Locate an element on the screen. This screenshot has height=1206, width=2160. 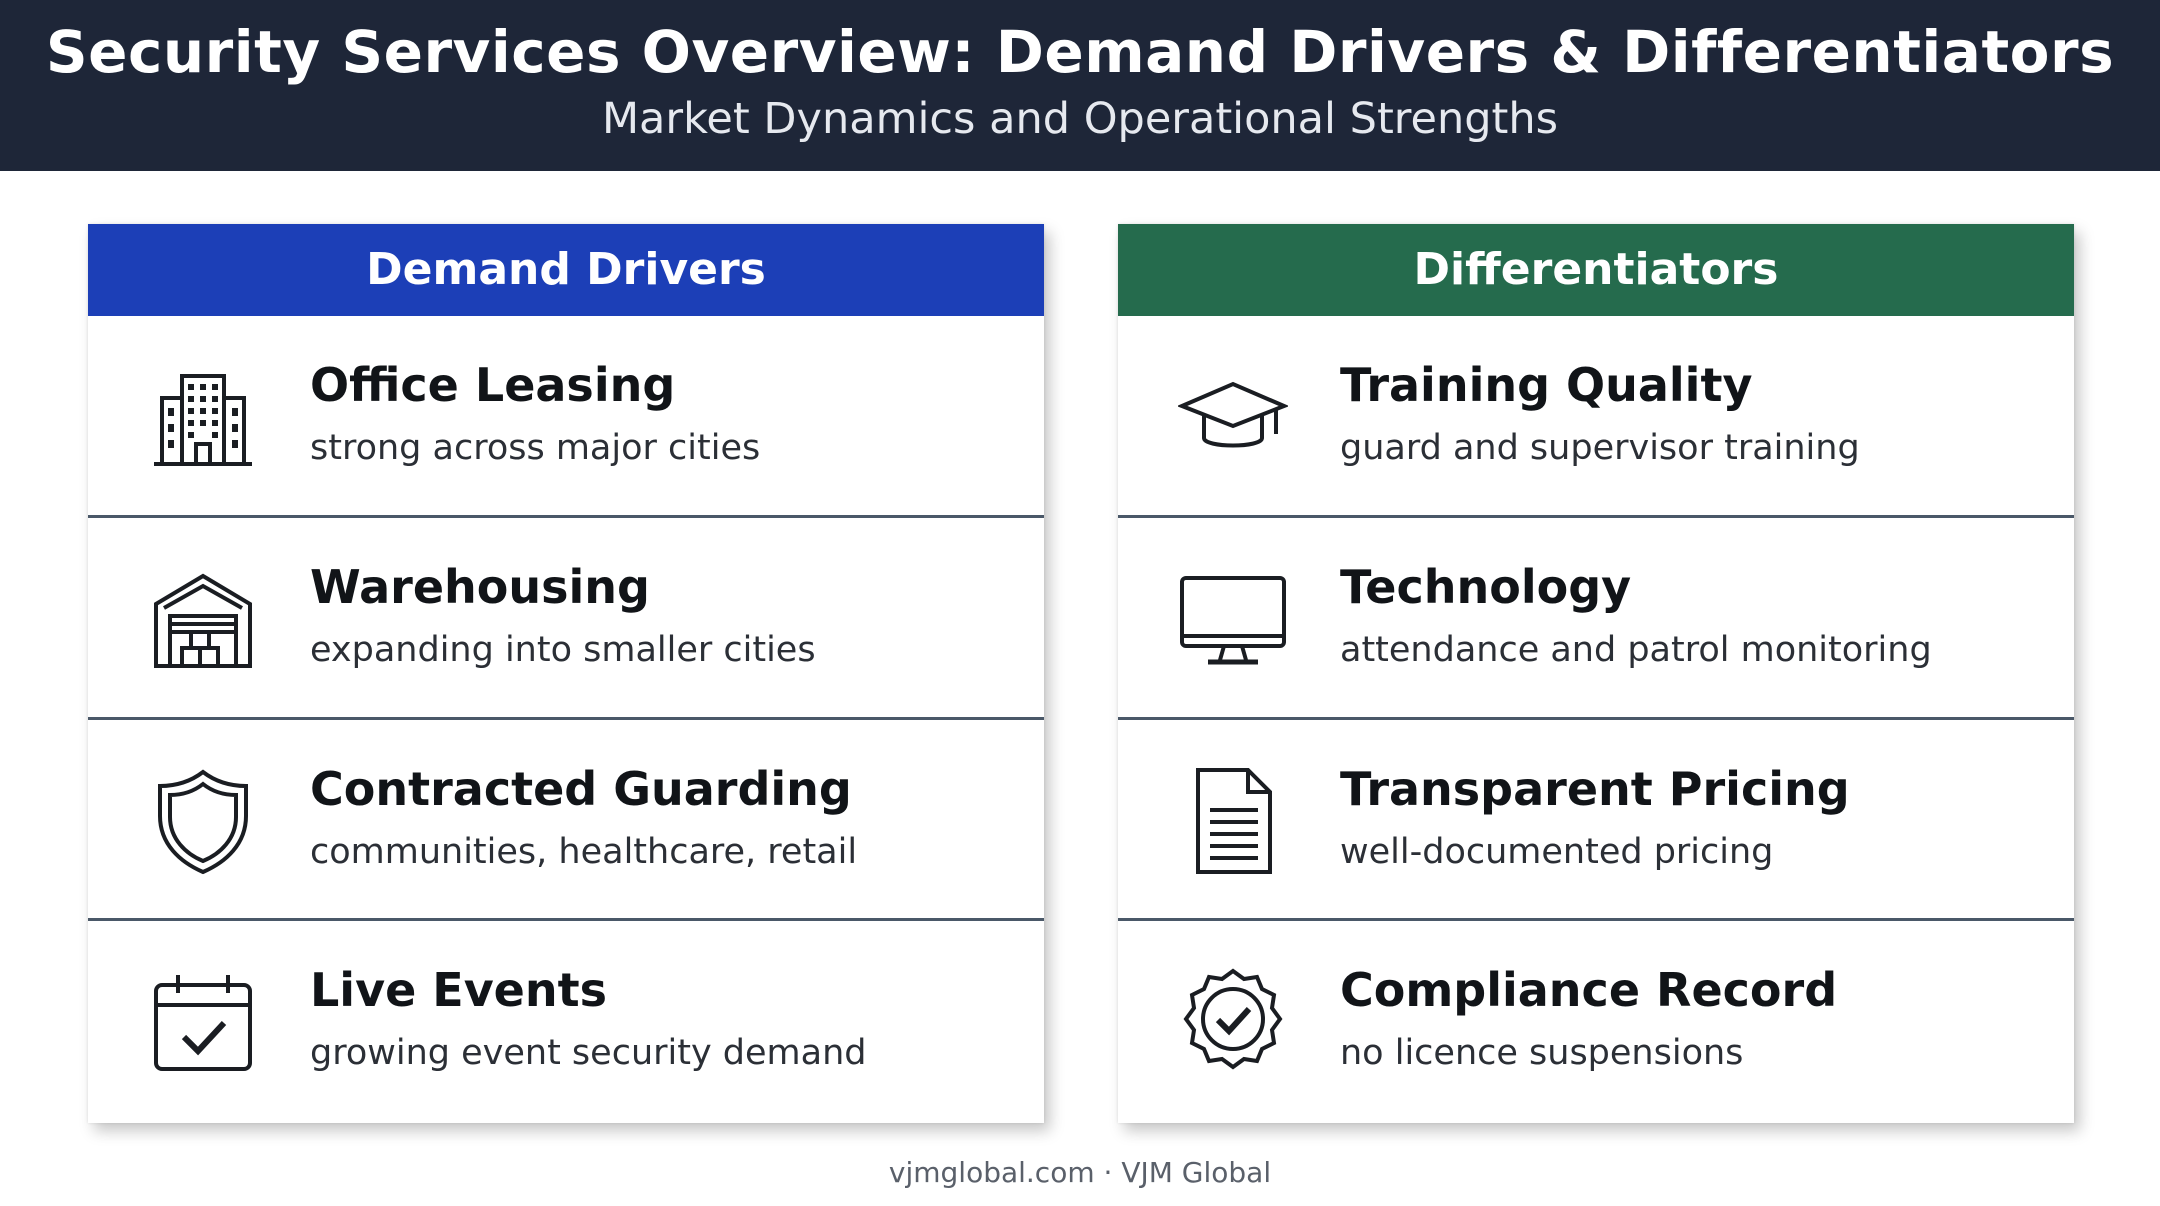
shield-icon is located at coordinates (203, 821).